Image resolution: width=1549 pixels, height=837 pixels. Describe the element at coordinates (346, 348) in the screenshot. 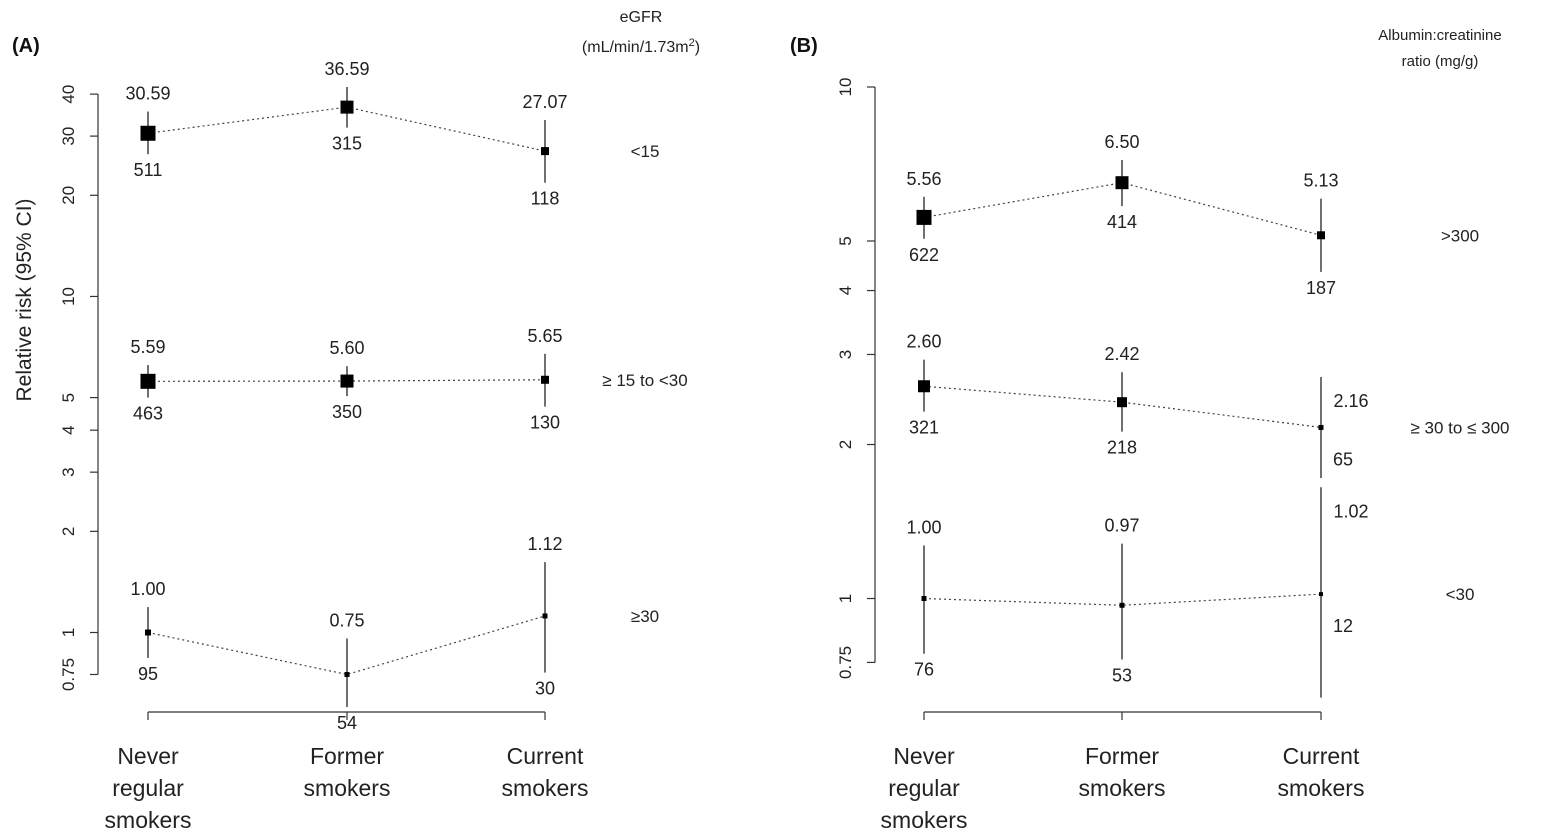

I see `estimate-label: 5.60` at that location.